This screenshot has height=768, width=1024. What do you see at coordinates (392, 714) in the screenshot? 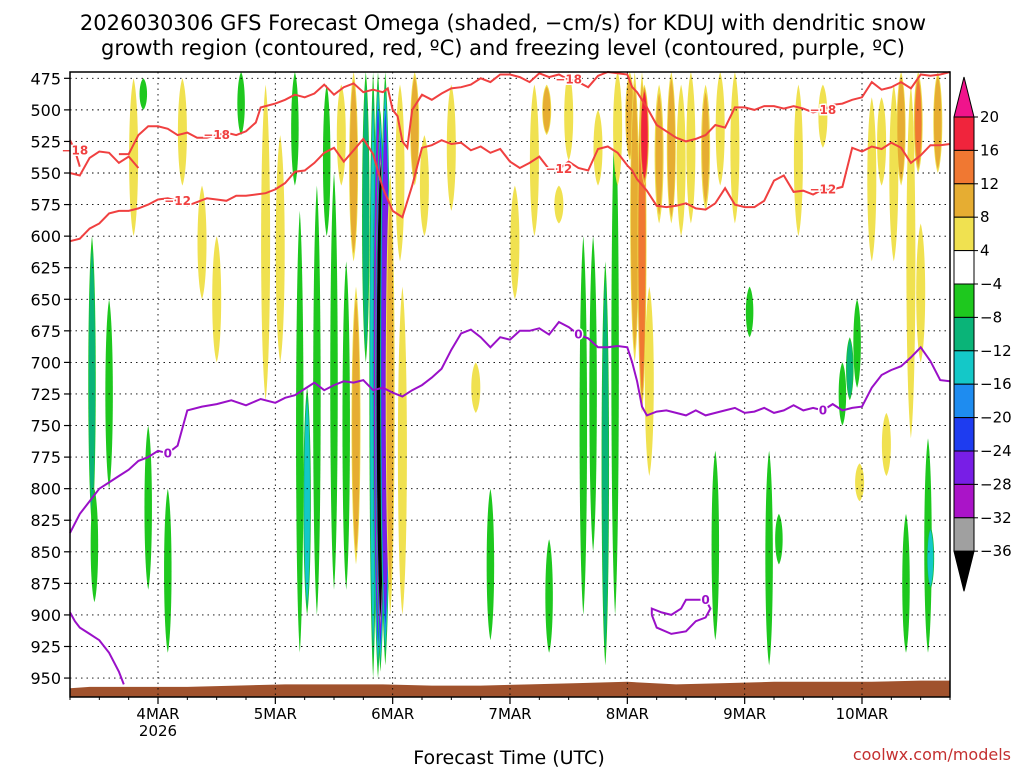
I see `x-tick-label: 6MAR` at bounding box center [392, 714].